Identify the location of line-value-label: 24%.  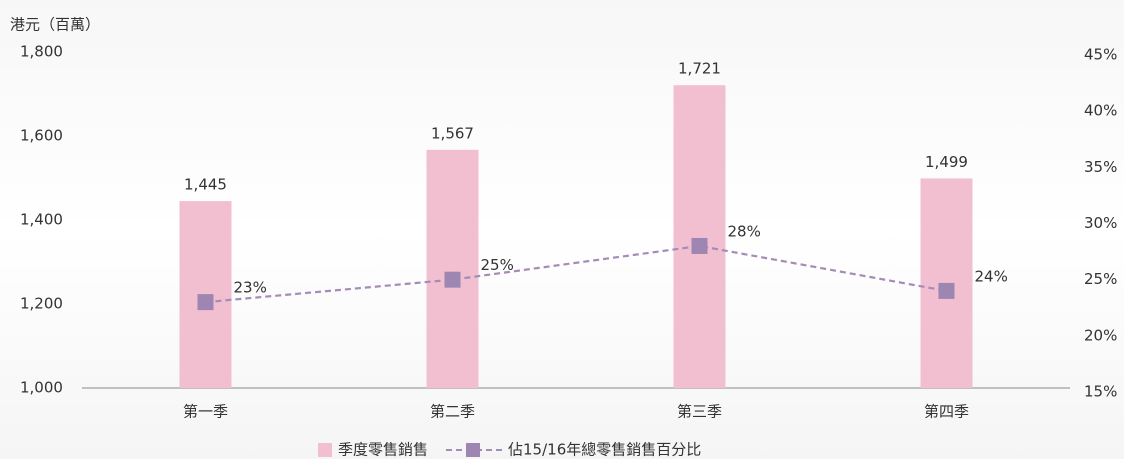
(991, 276).